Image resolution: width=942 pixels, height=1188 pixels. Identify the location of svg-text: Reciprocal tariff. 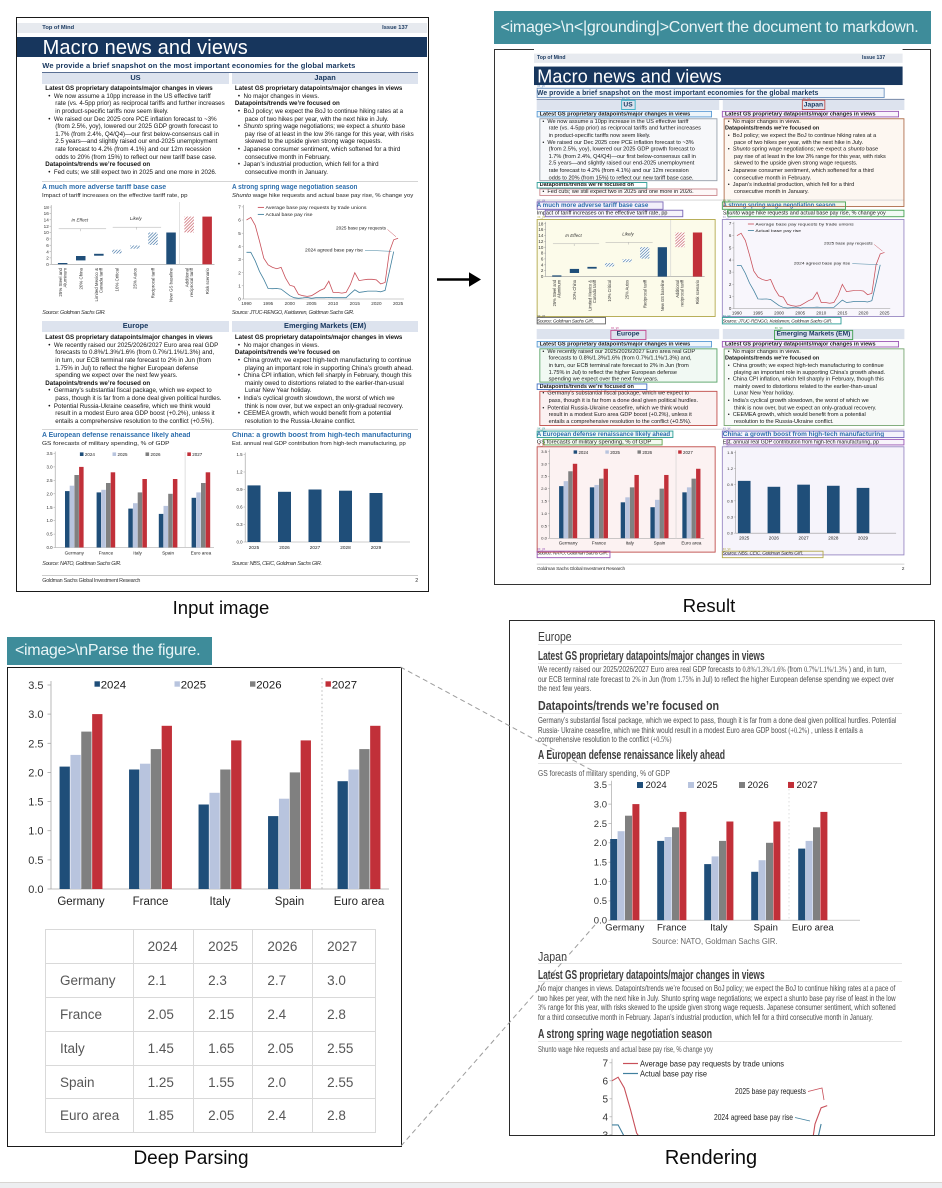
(153, 282).